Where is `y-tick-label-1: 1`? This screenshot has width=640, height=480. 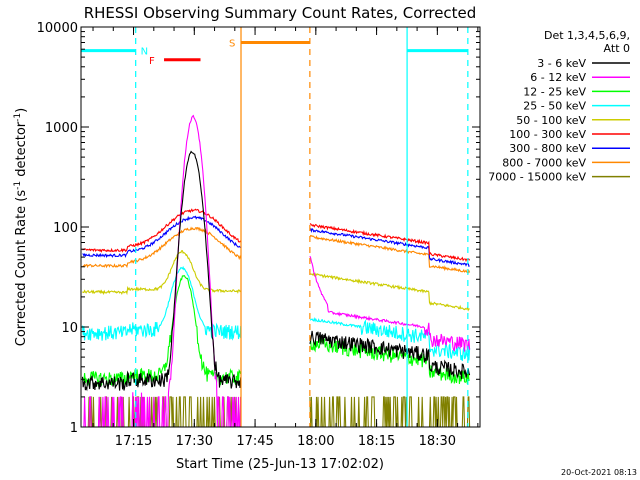 y-tick-label-1: 1 is located at coordinates (74, 428).